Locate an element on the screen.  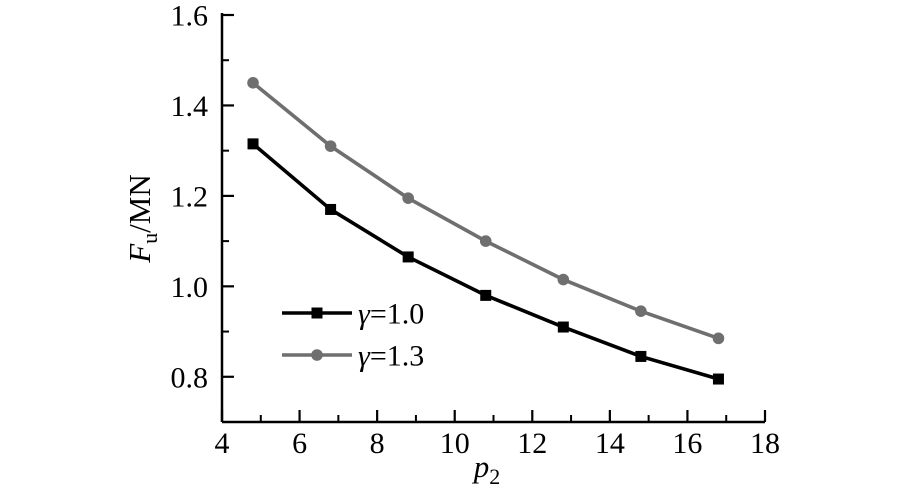
legend-marker-circle is located at coordinates (317, 355).